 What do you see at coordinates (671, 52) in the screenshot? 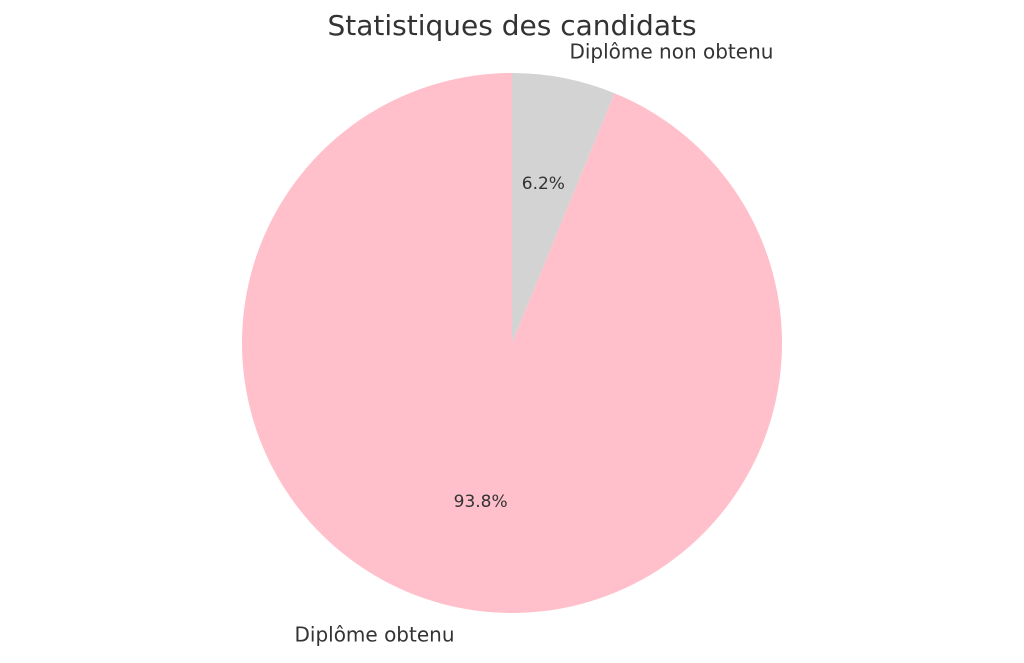
I see `pie-category-label: Diplôme non obtenu` at bounding box center [671, 52].